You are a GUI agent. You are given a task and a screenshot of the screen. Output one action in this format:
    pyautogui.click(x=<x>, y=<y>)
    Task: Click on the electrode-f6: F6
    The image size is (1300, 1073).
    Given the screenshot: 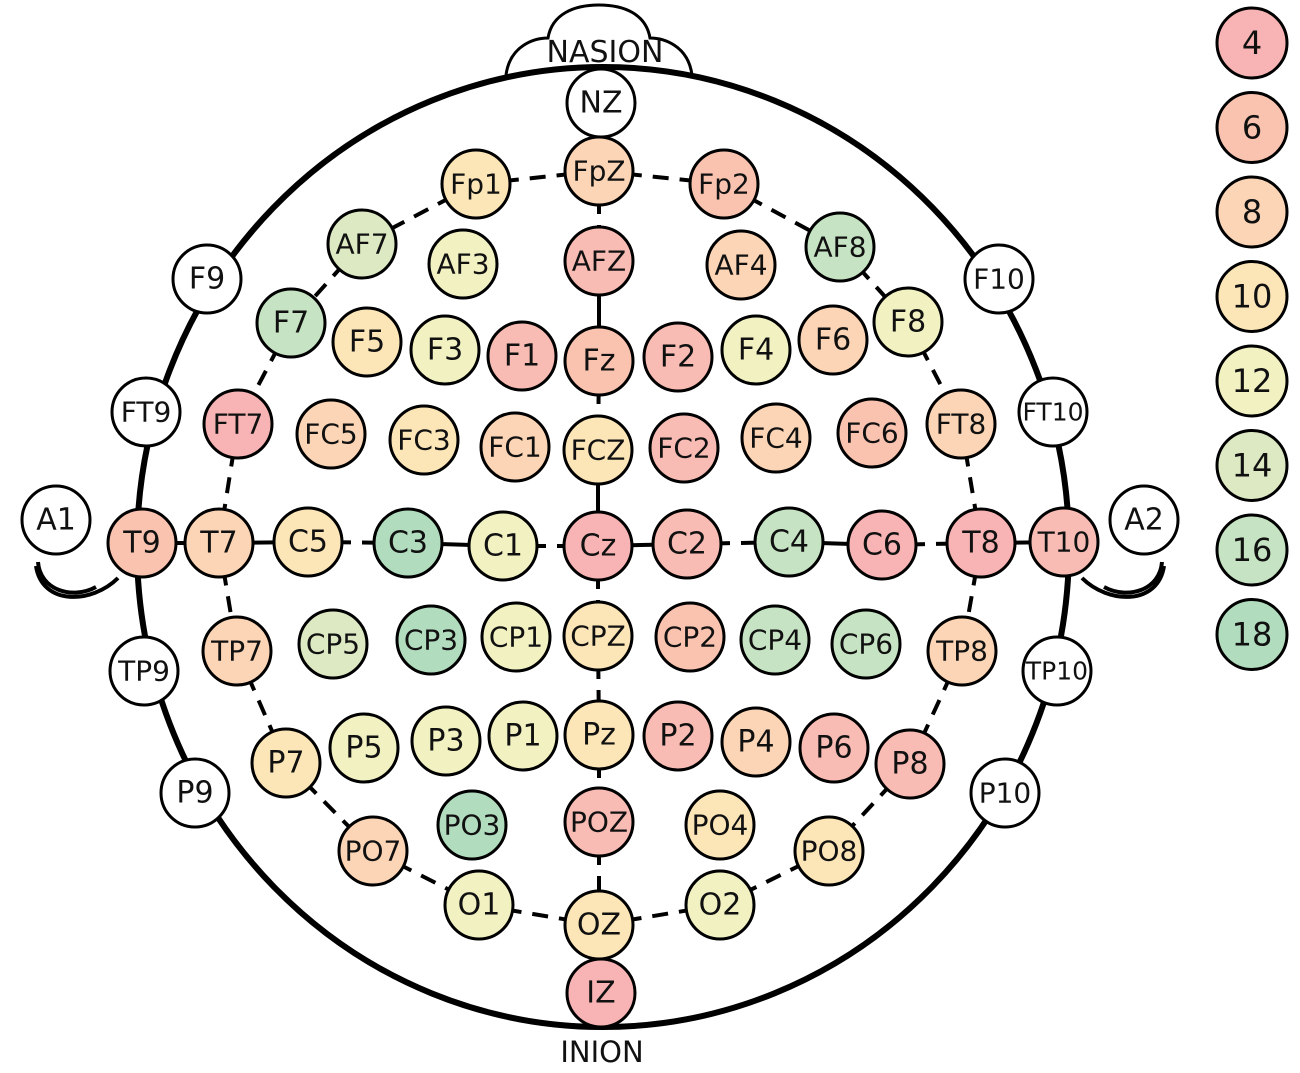 What is the action you would take?
    pyautogui.click(x=833, y=340)
    